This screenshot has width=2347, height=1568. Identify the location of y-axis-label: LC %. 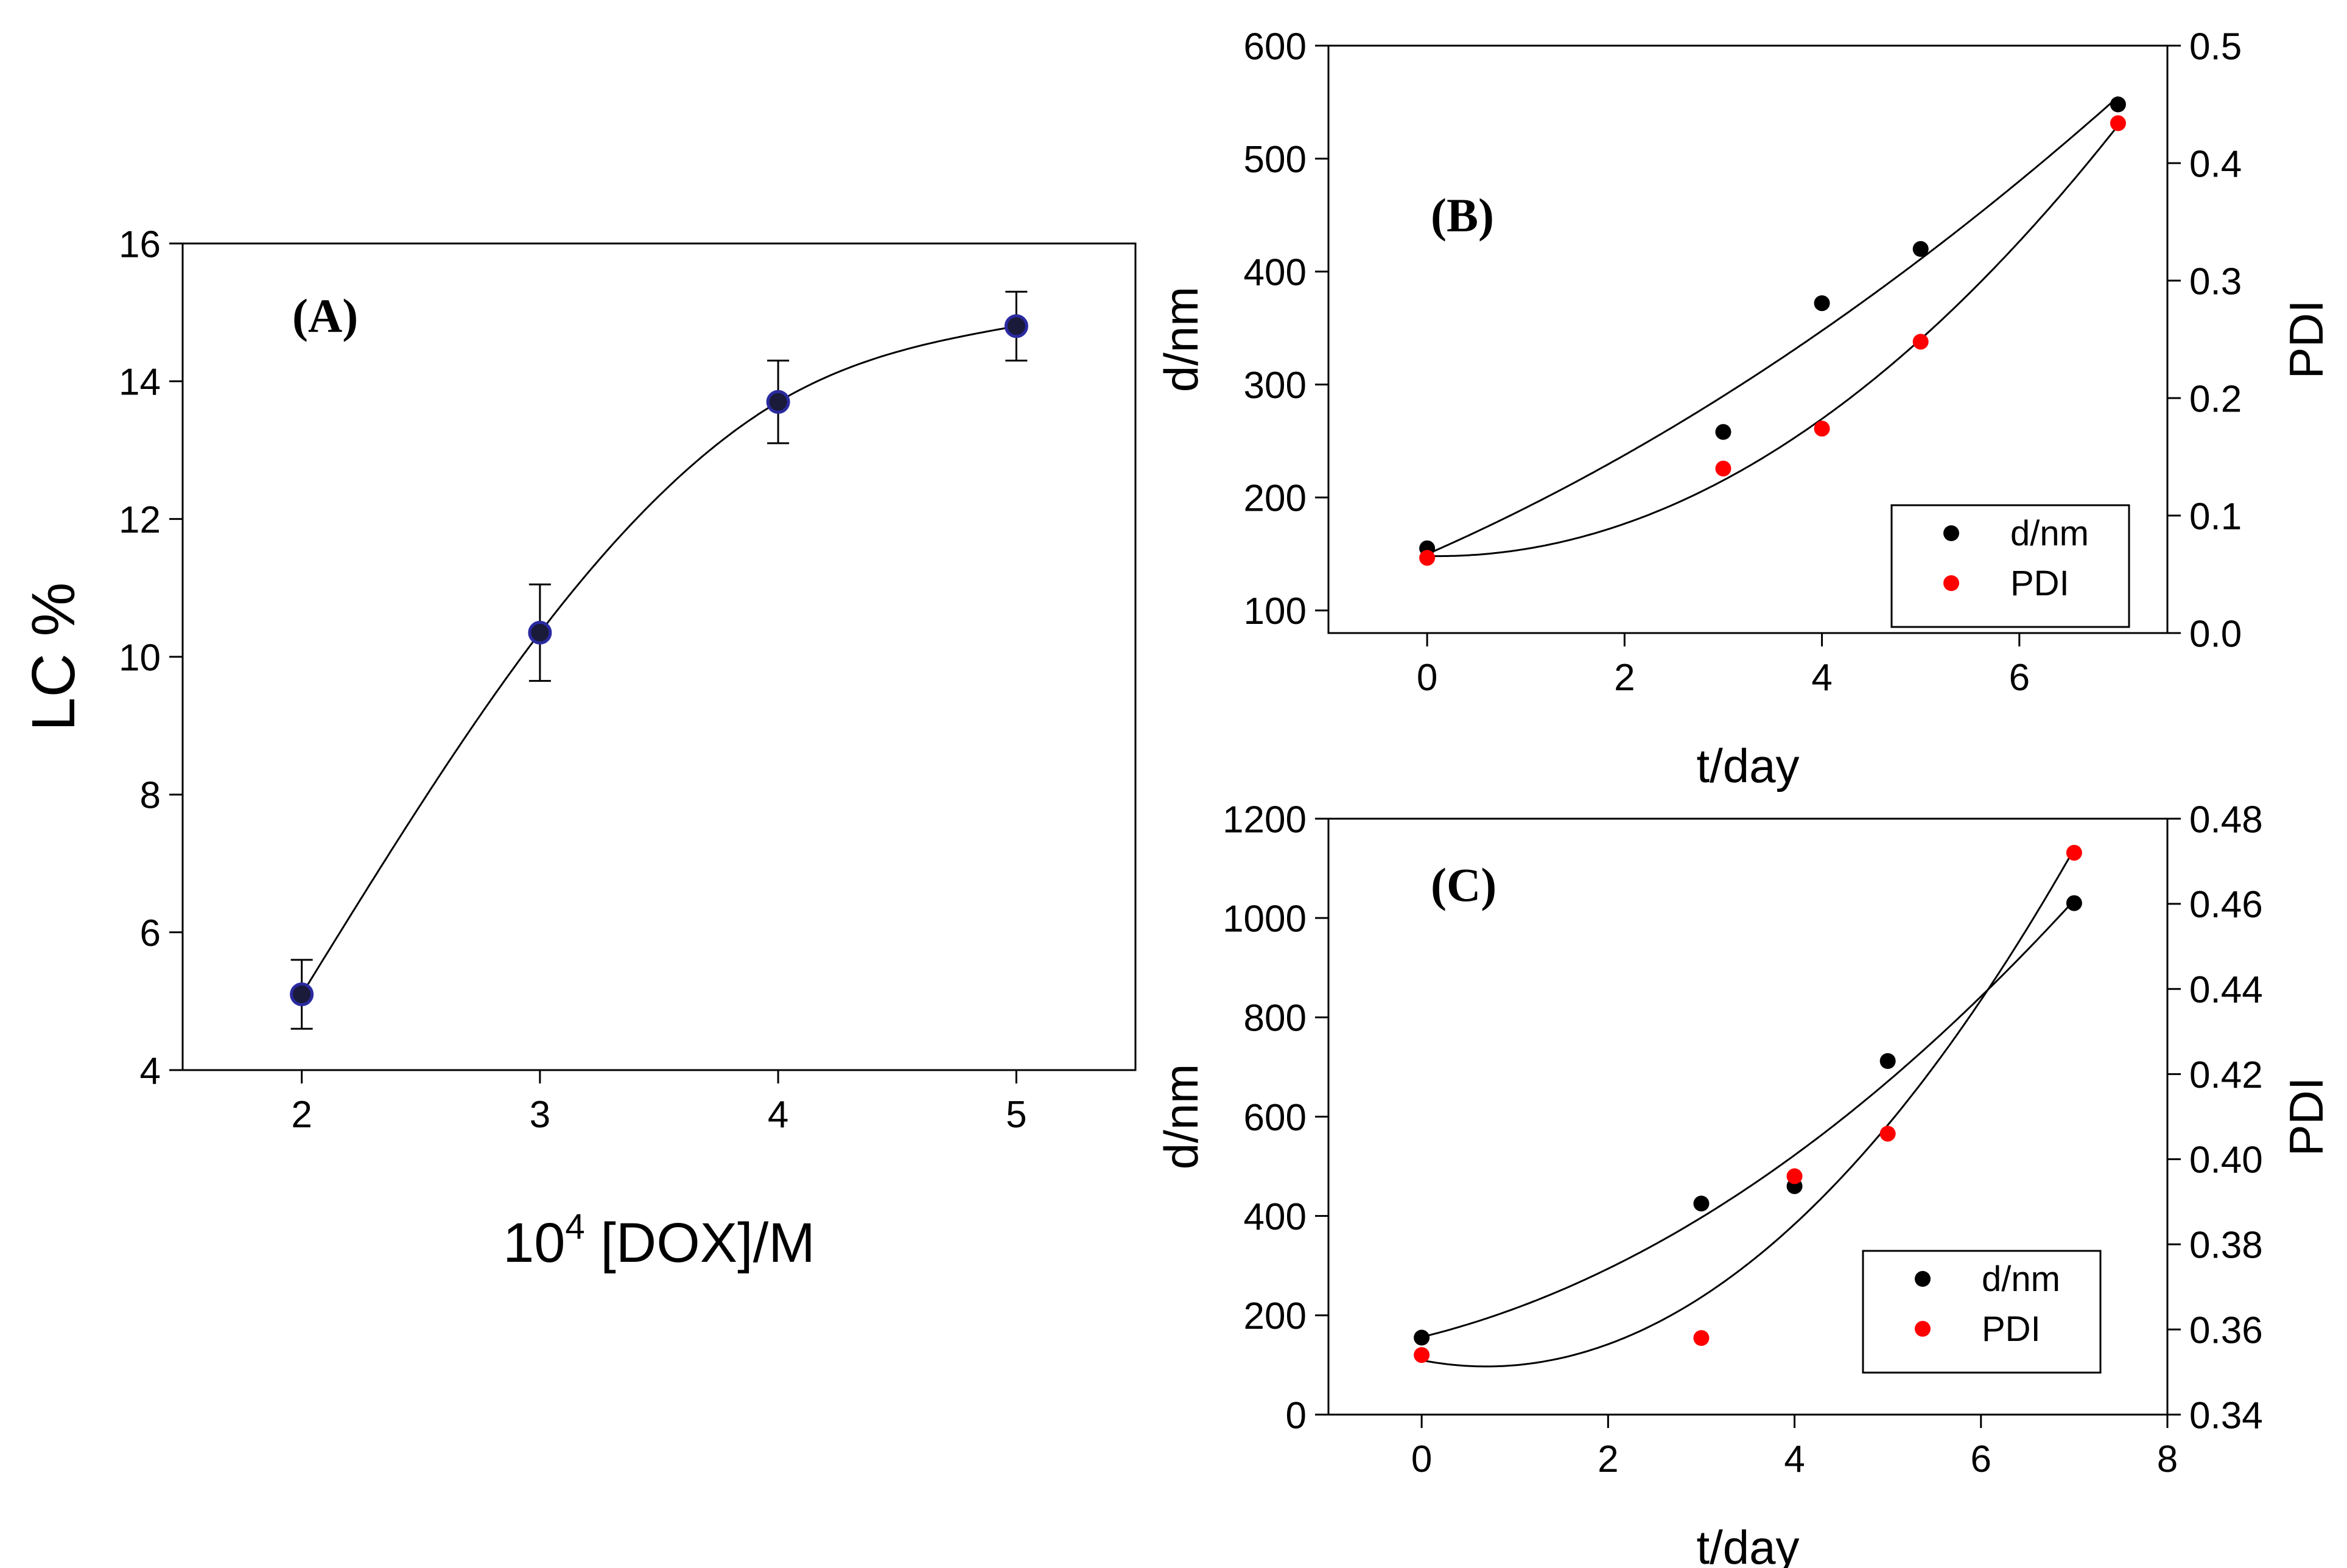
(53, 657).